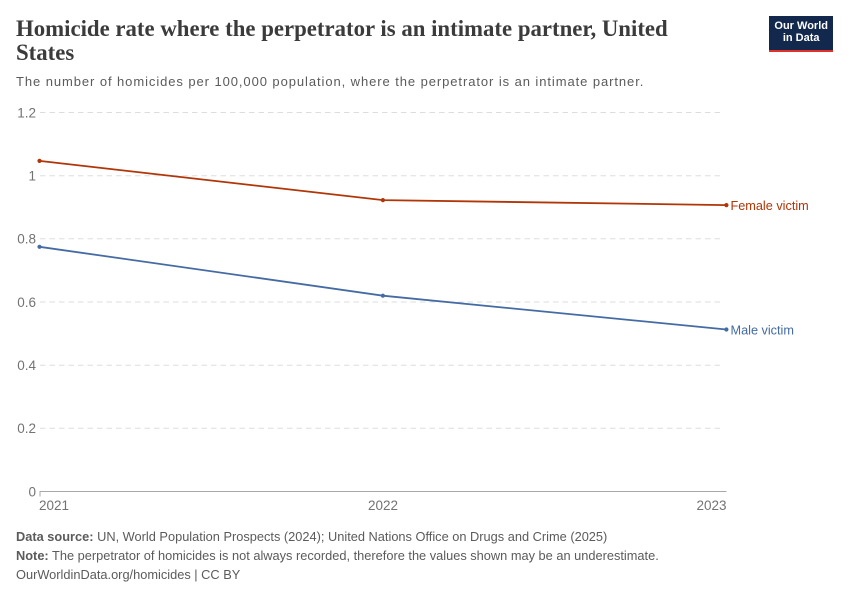  Describe the element at coordinates (26, 239) in the screenshot. I see `svg-text: 0.8` at that location.